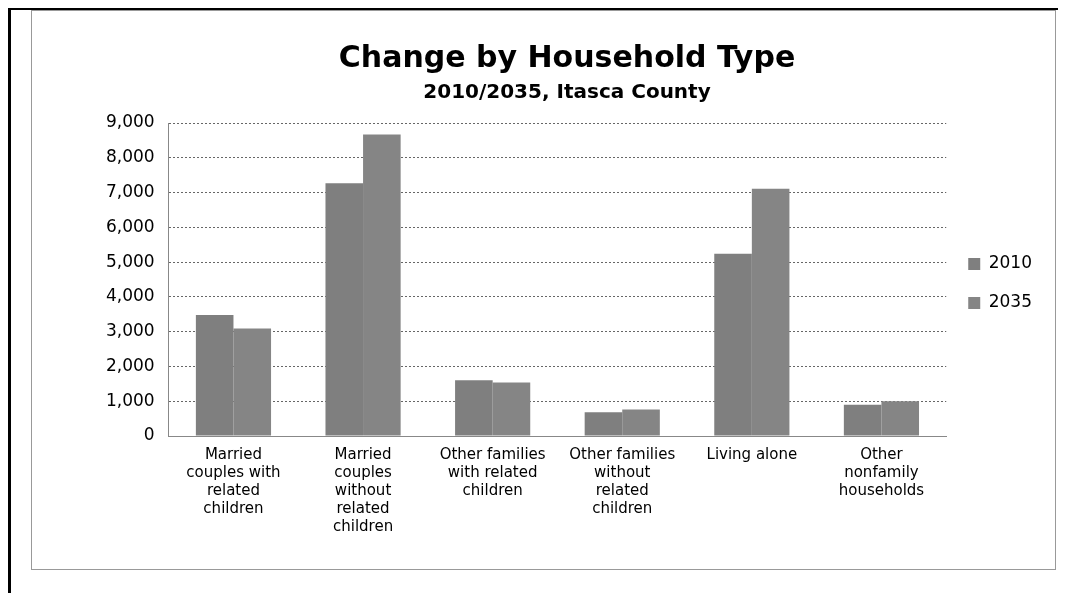  Describe the element at coordinates (1010, 262) in the screenshot. I see `legend-label: 2010` at that location.